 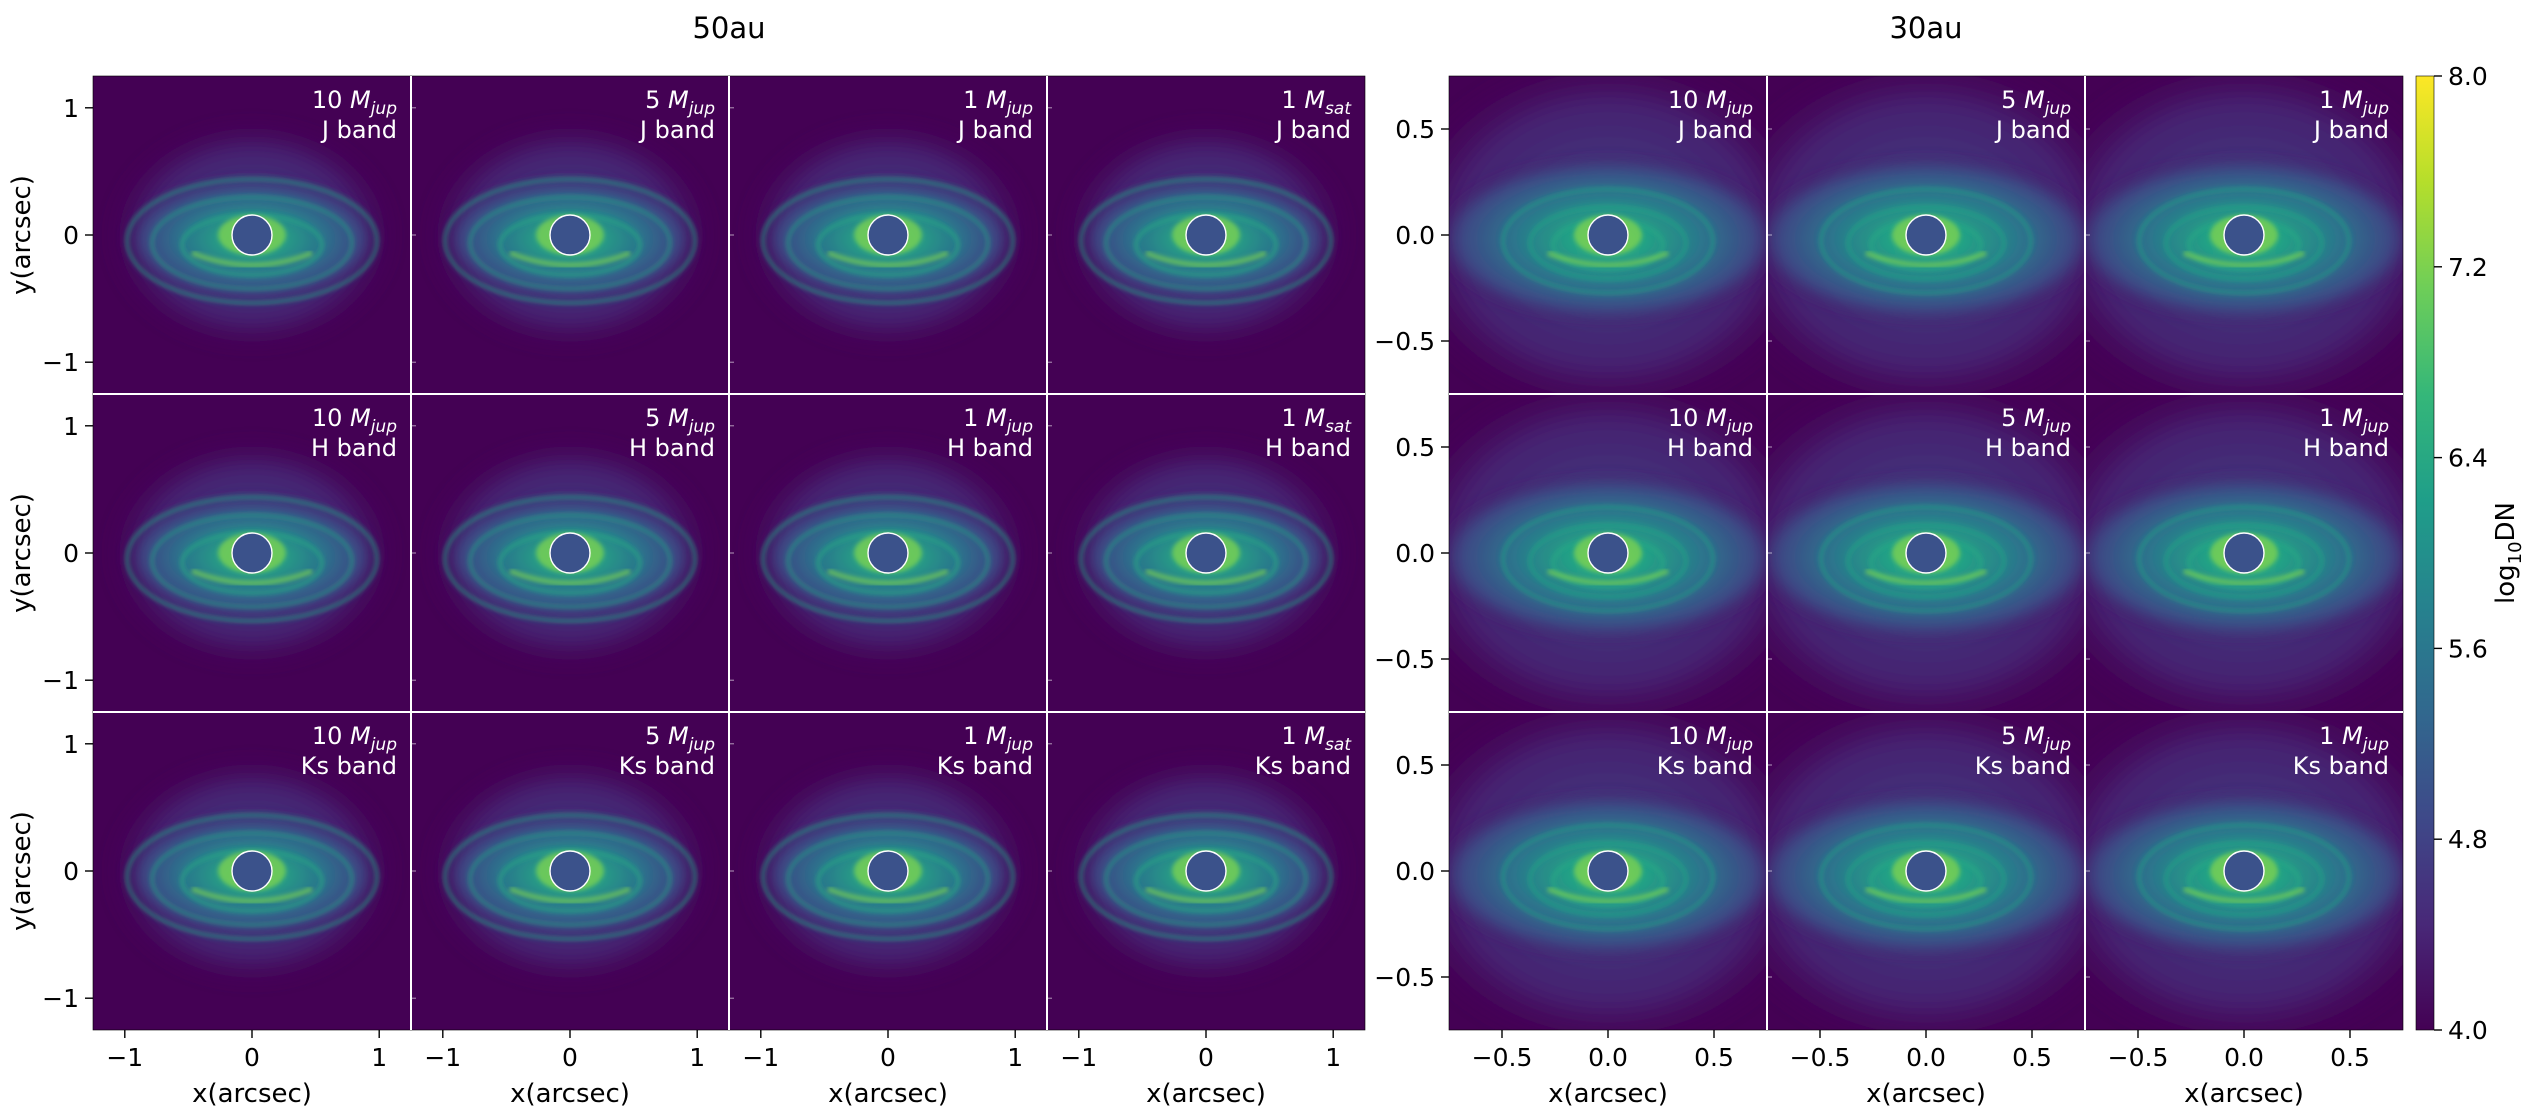 I want to click on y-tick-label: 0.5, so click(x=1415, y=765).